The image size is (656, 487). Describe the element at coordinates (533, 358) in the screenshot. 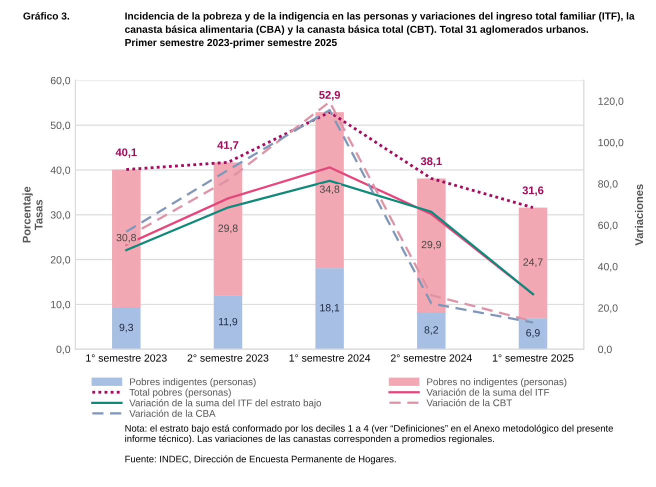

I see `x-tick-label: 1° semestre 2025` at that location.